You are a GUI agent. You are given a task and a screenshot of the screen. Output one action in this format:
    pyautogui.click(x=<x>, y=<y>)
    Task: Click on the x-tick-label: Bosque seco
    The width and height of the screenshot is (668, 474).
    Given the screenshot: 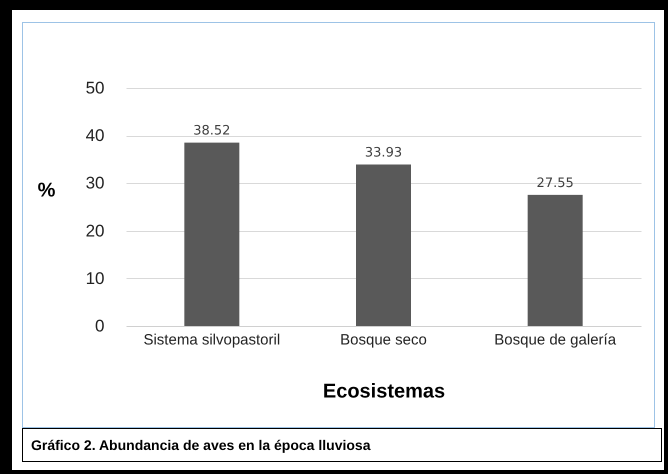 What is the action you would take?
    pyautogui.click(x=383, y=340)
    